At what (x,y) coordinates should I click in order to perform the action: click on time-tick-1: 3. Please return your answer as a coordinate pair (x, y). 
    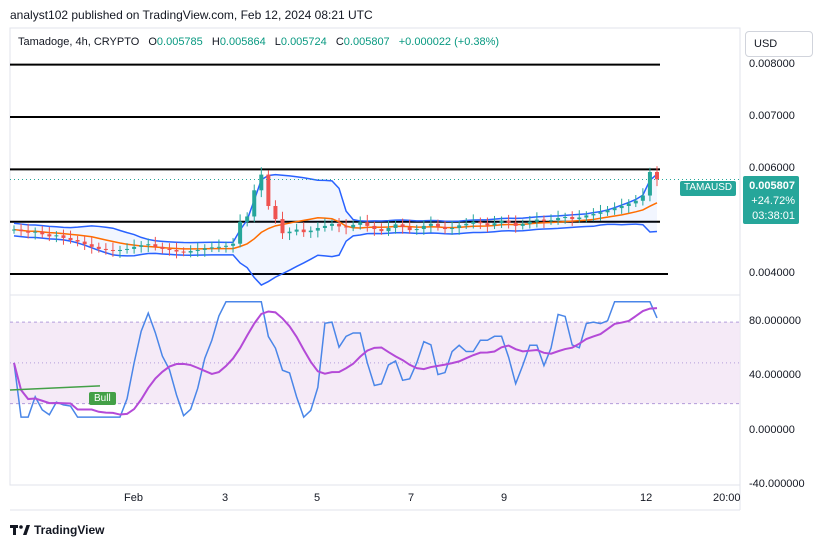
    Looking at the image, I should click on (225, 498).